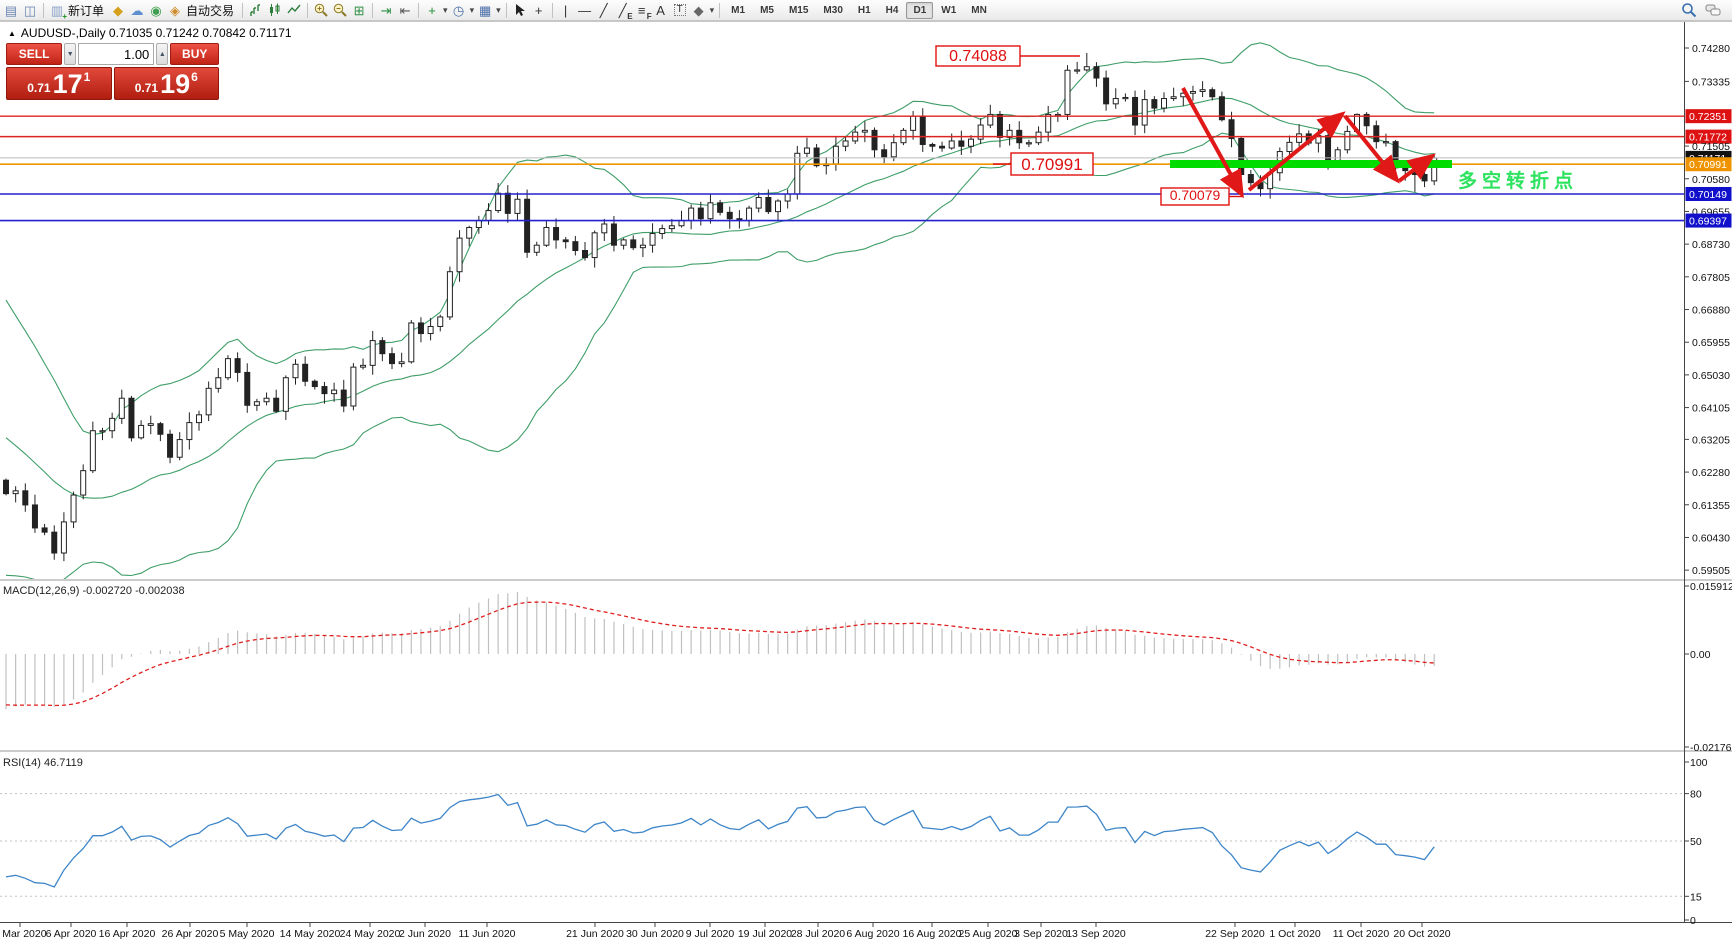  I want to click on periods-icon: ◷, so click(458, 10).